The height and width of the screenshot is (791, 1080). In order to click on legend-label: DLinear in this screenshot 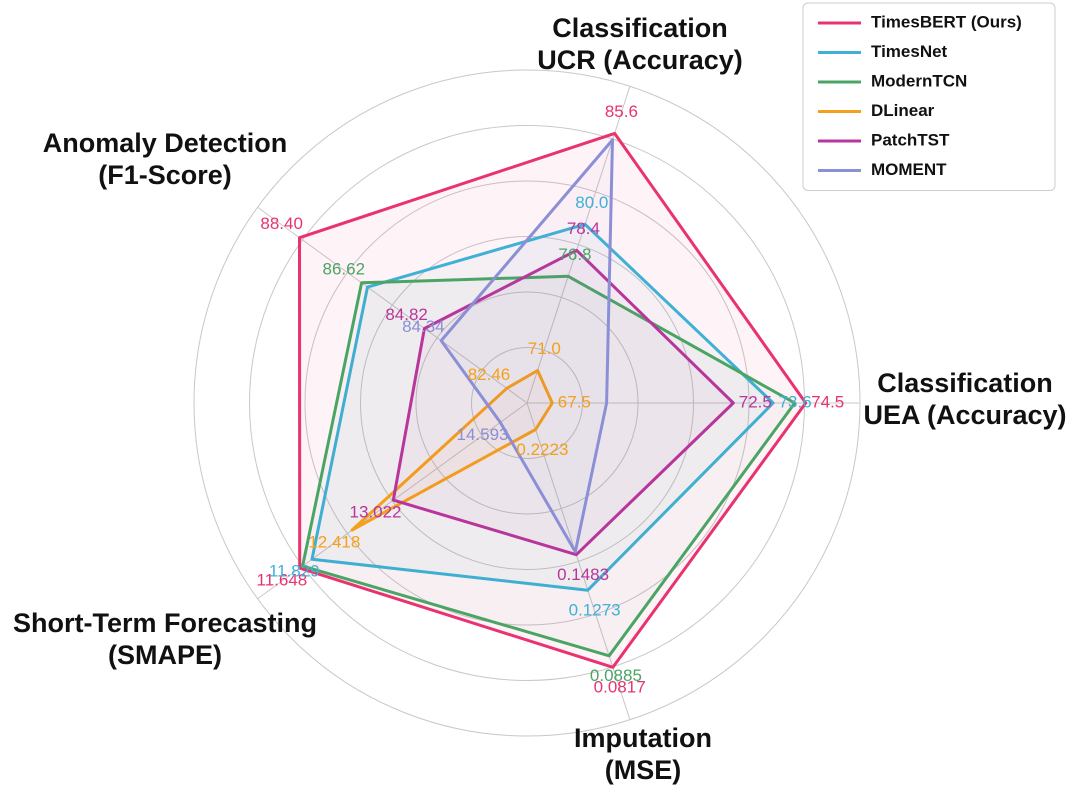, I will do `click(903, 110)`.